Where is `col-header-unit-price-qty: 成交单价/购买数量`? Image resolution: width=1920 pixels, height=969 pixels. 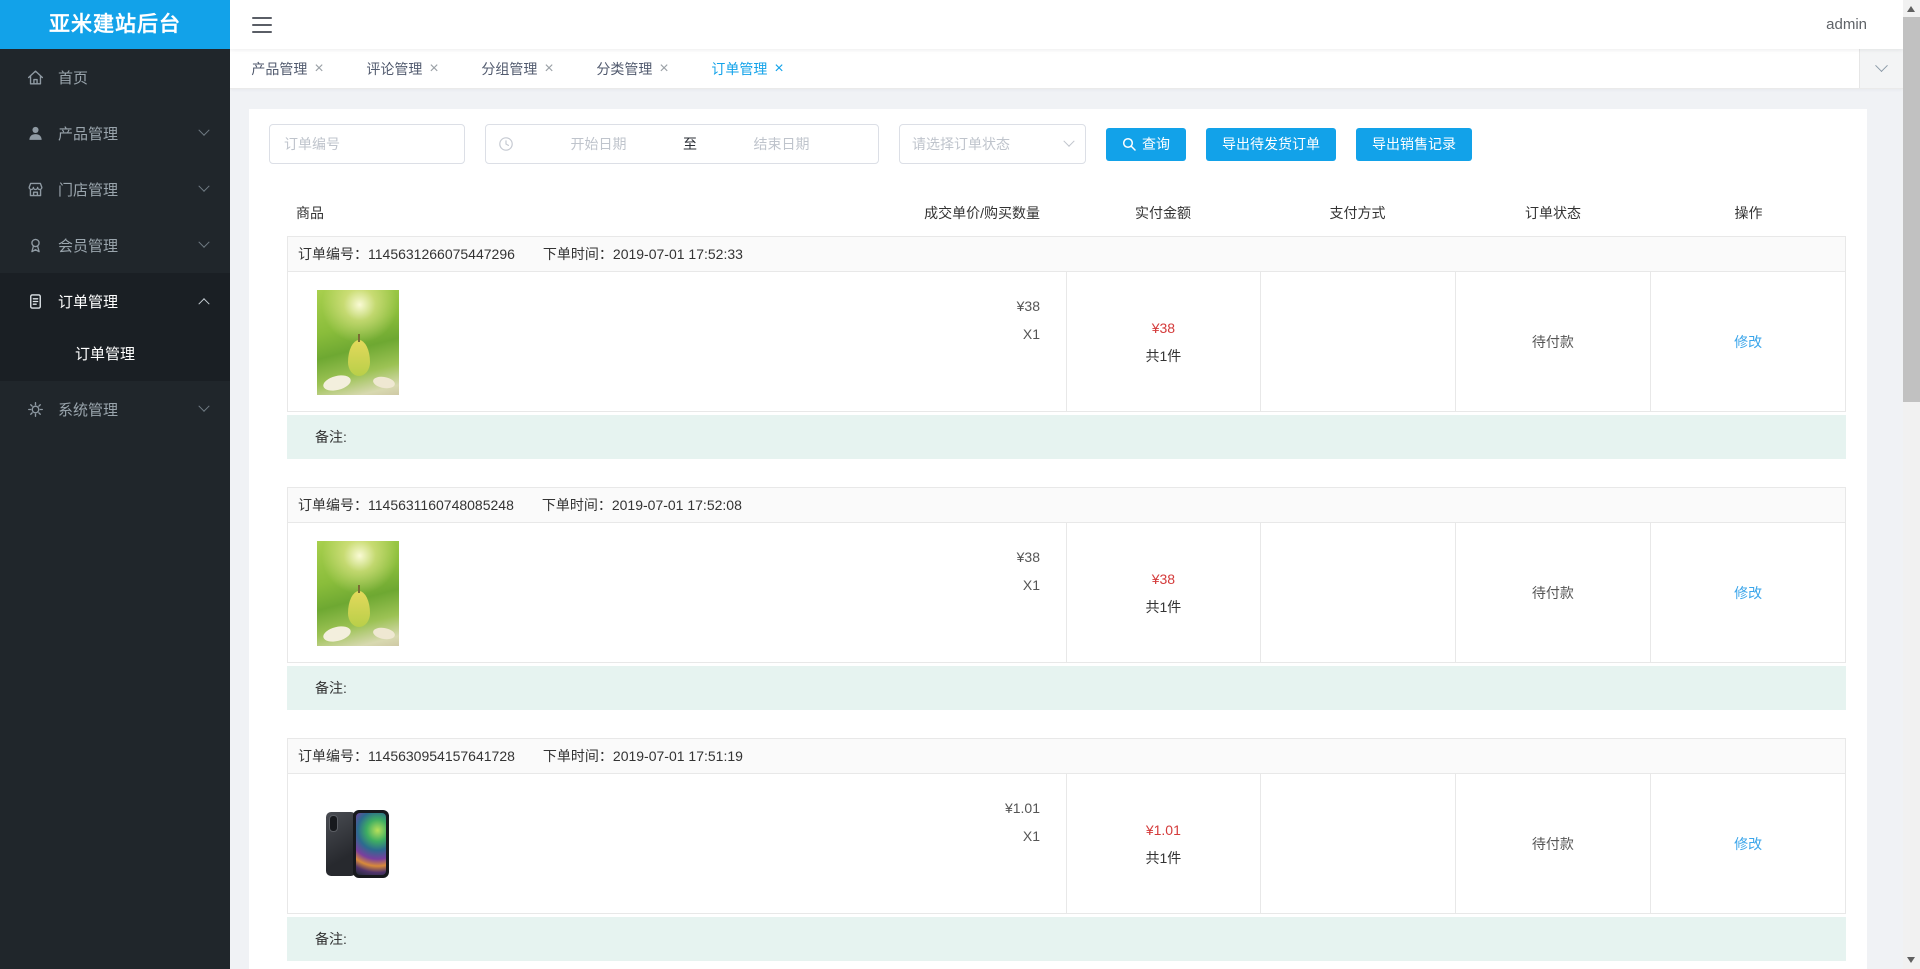 col-header-unit-price-qty: 成交单价/购买数量 is located at coordinates (982, 213).